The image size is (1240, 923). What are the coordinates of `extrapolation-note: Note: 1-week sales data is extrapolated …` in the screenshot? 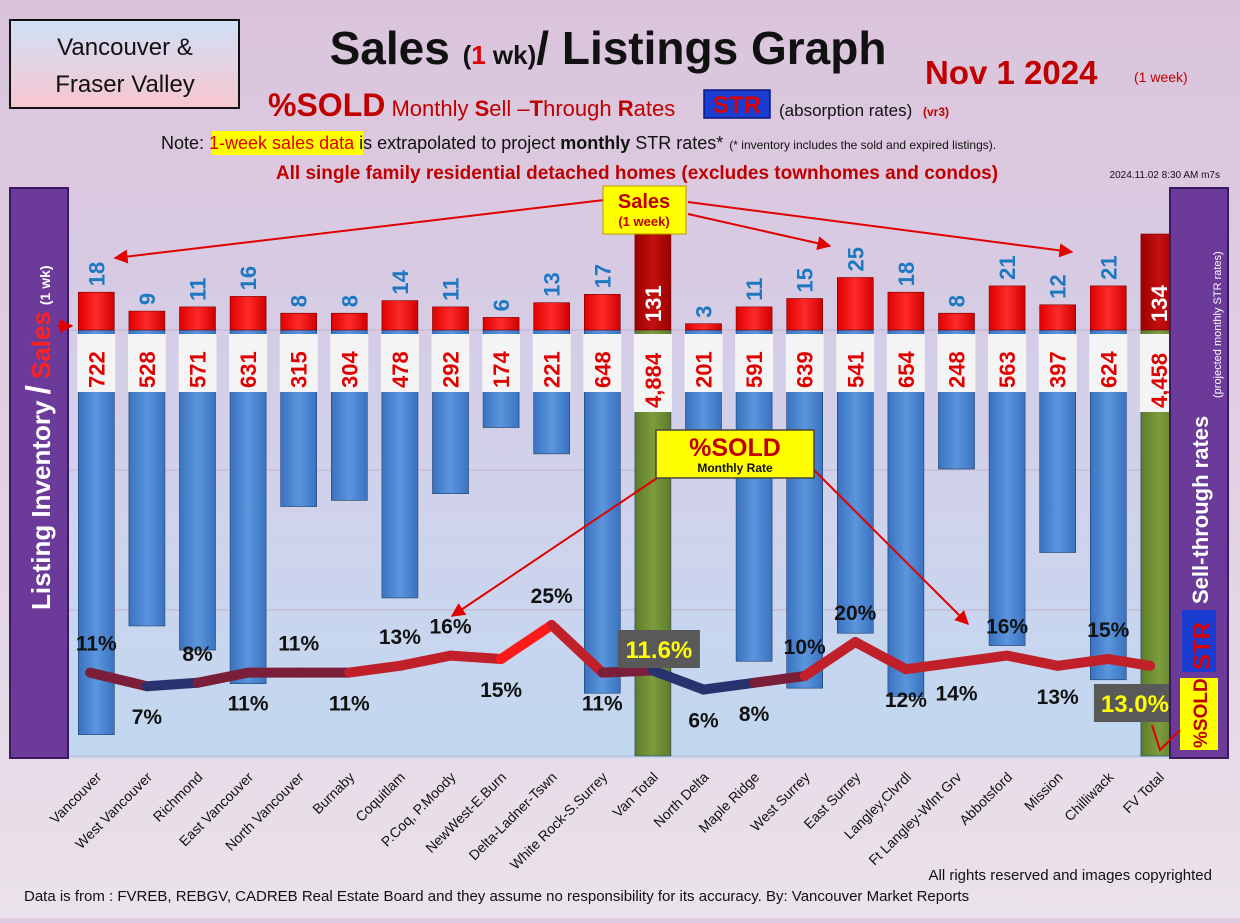 It's located at (578, 143).